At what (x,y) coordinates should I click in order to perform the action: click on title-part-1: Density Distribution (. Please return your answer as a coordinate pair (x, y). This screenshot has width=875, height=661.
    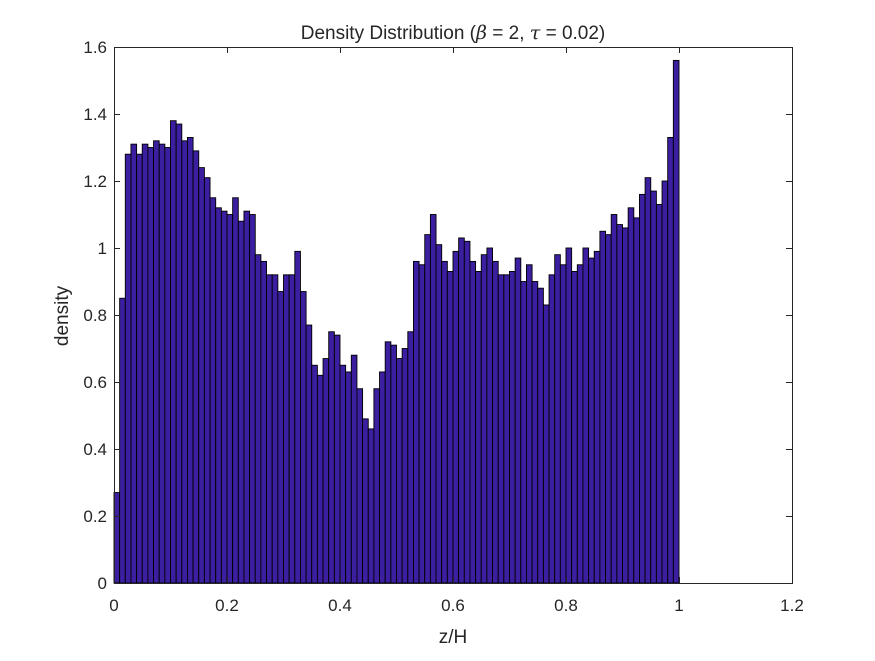
    Looking at the image, I should click on (389, 33).